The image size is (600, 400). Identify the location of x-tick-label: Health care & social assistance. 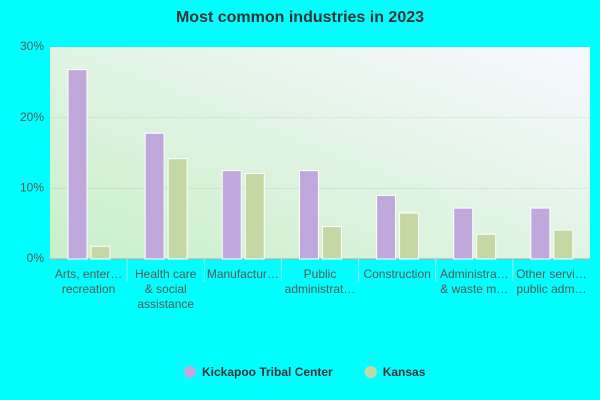
(166, 289).